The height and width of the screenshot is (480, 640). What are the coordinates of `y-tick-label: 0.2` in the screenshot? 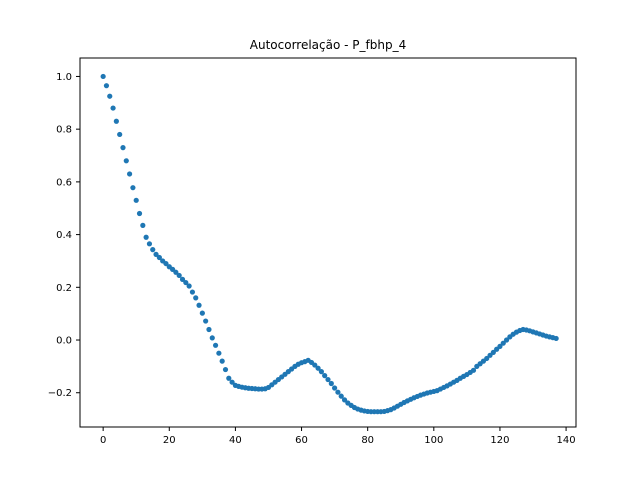 It's located at (64, 288).